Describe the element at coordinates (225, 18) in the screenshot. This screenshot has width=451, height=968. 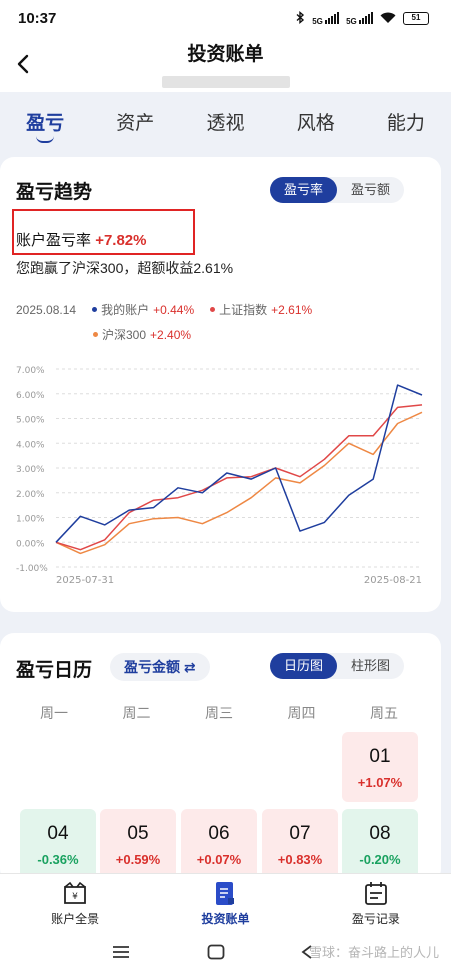
I see `status-bar: 10:37 5G 5G 51` at that location.